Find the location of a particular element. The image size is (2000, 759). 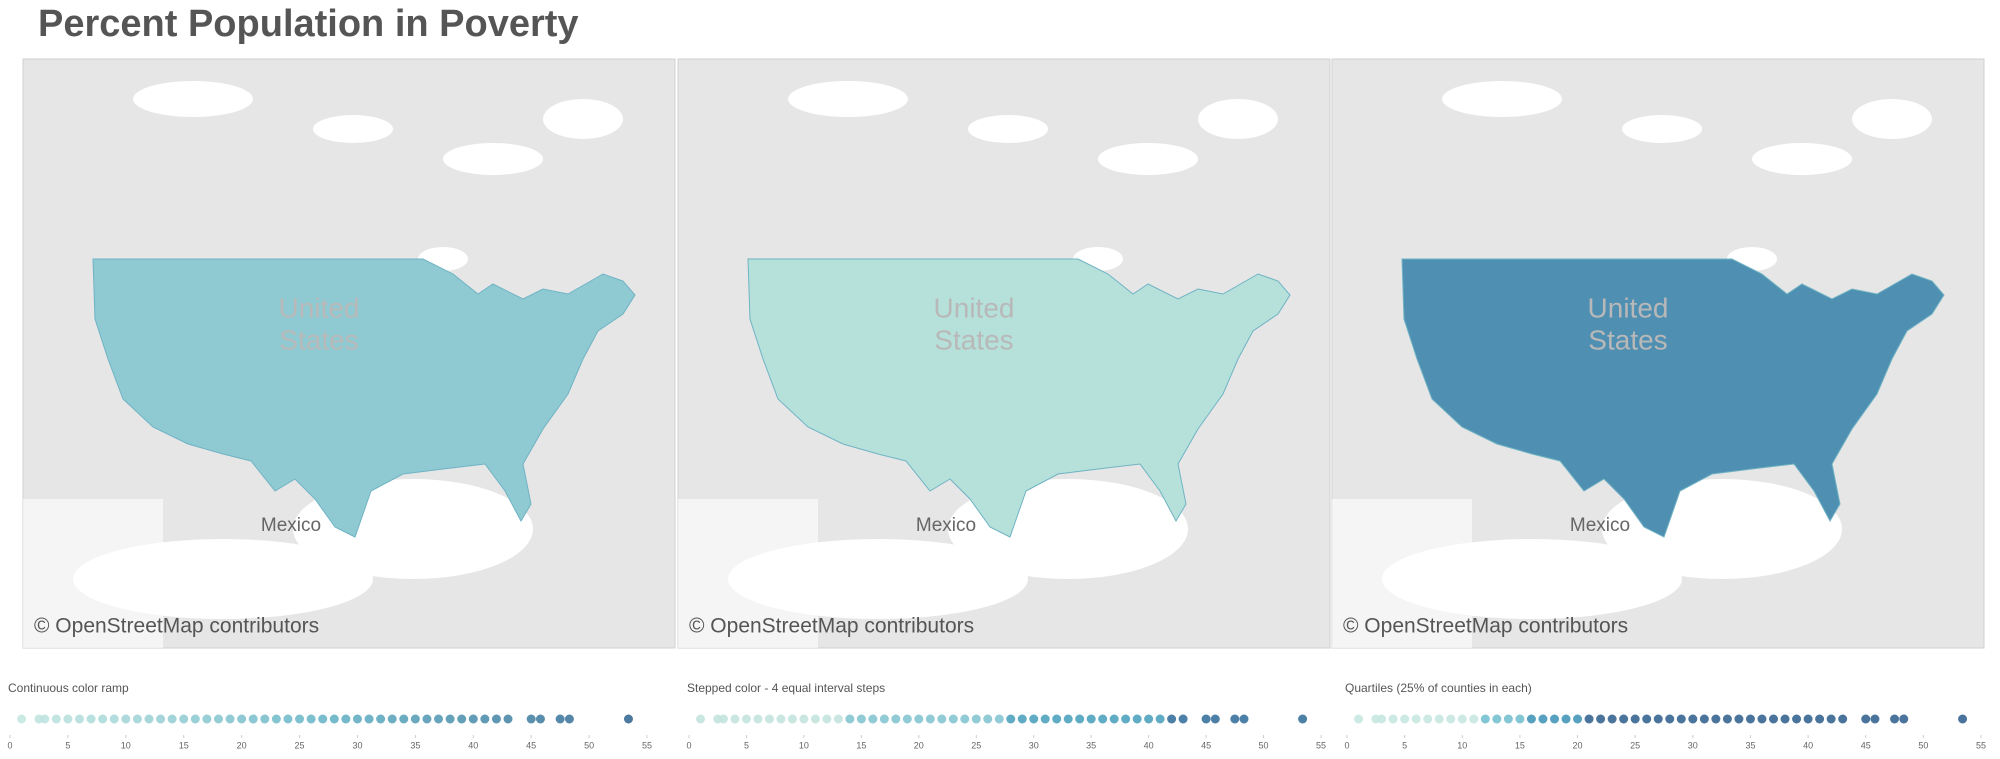

x-tick-label: 55 is located at coordinates (1981, 745).